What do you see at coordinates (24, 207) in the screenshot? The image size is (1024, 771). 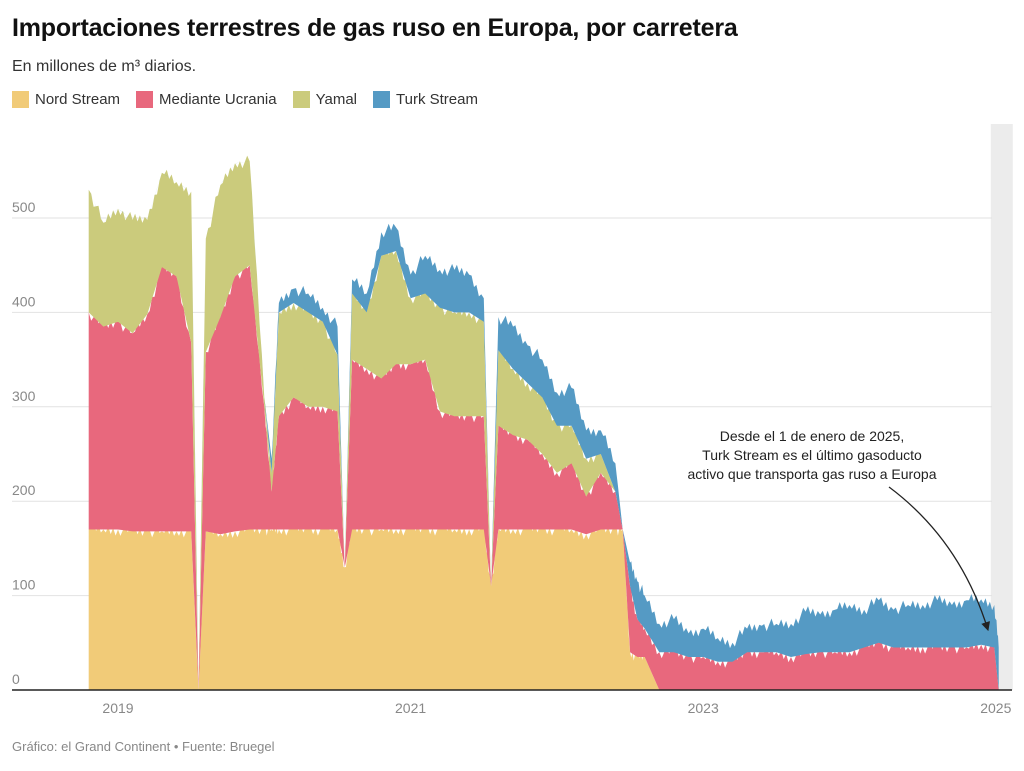 I see `y-tick-label: 500` at bounding box center [24, 207].